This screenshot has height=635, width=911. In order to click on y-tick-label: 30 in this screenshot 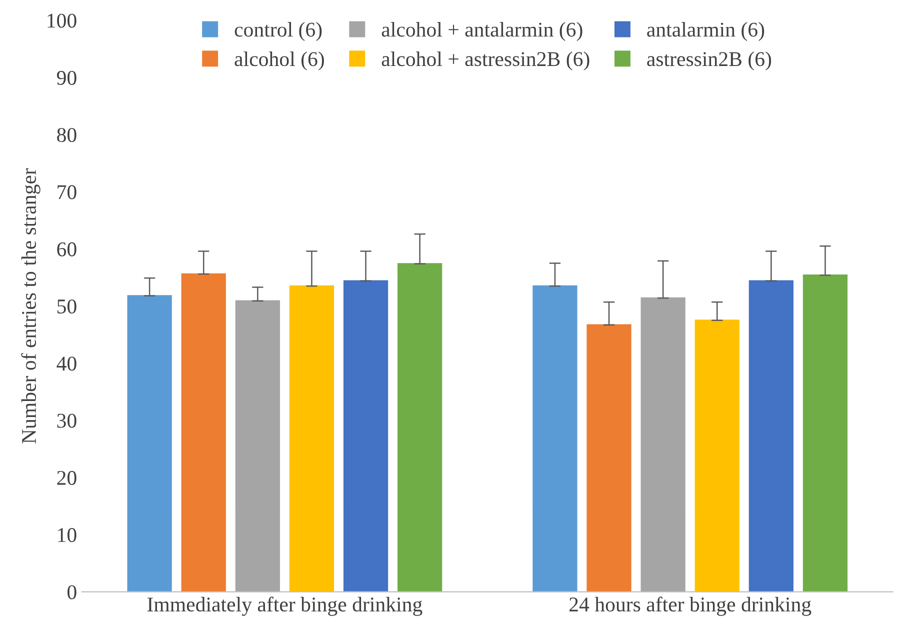, I will do `click(66, 421)`.